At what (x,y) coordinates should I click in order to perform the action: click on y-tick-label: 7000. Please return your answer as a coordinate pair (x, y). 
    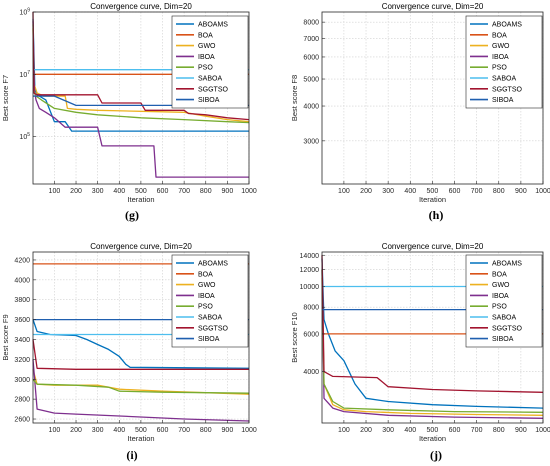
    Looking at the image, I should click on (311, 39).